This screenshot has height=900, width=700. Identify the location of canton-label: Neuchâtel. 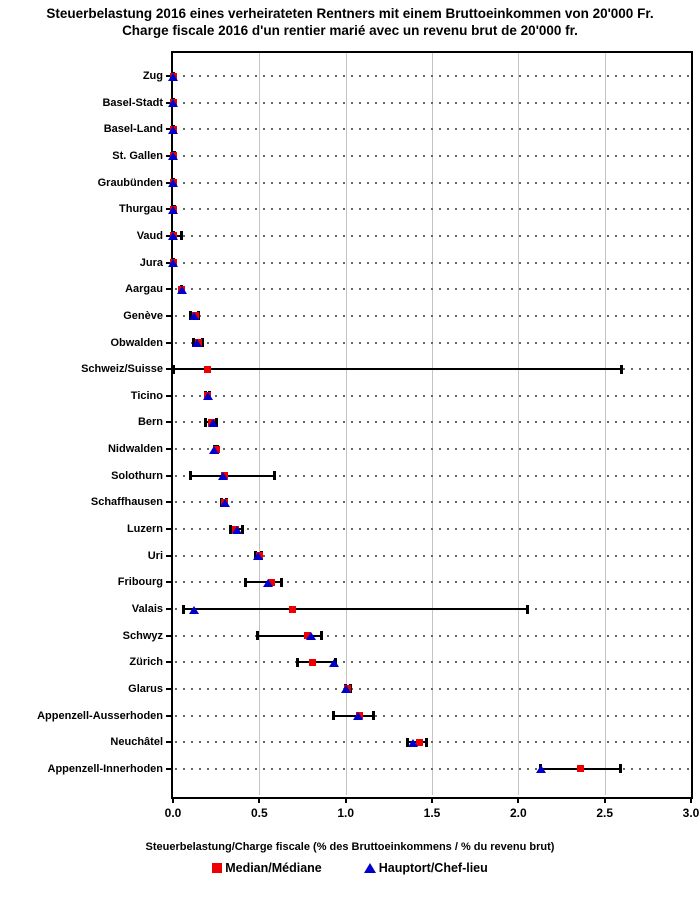
(136, 742).